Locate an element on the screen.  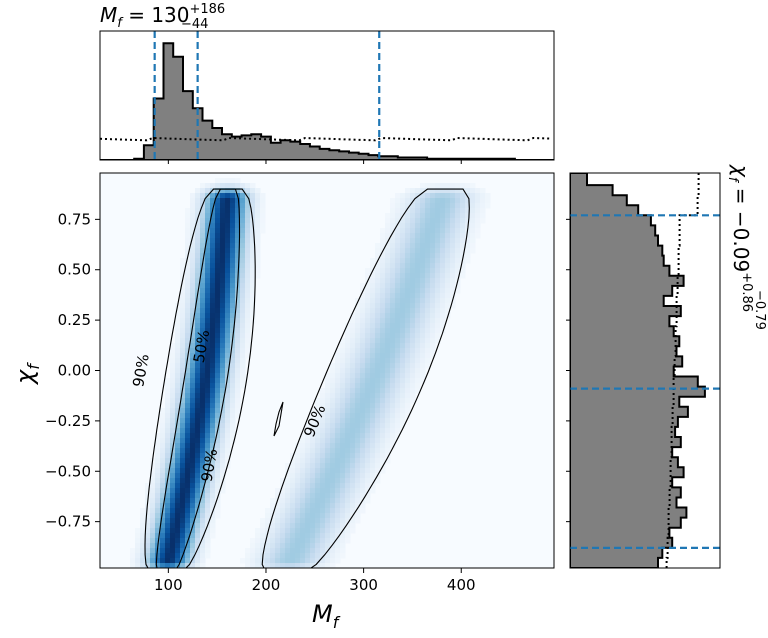
right-histogram is located at coordinates (645, 370).